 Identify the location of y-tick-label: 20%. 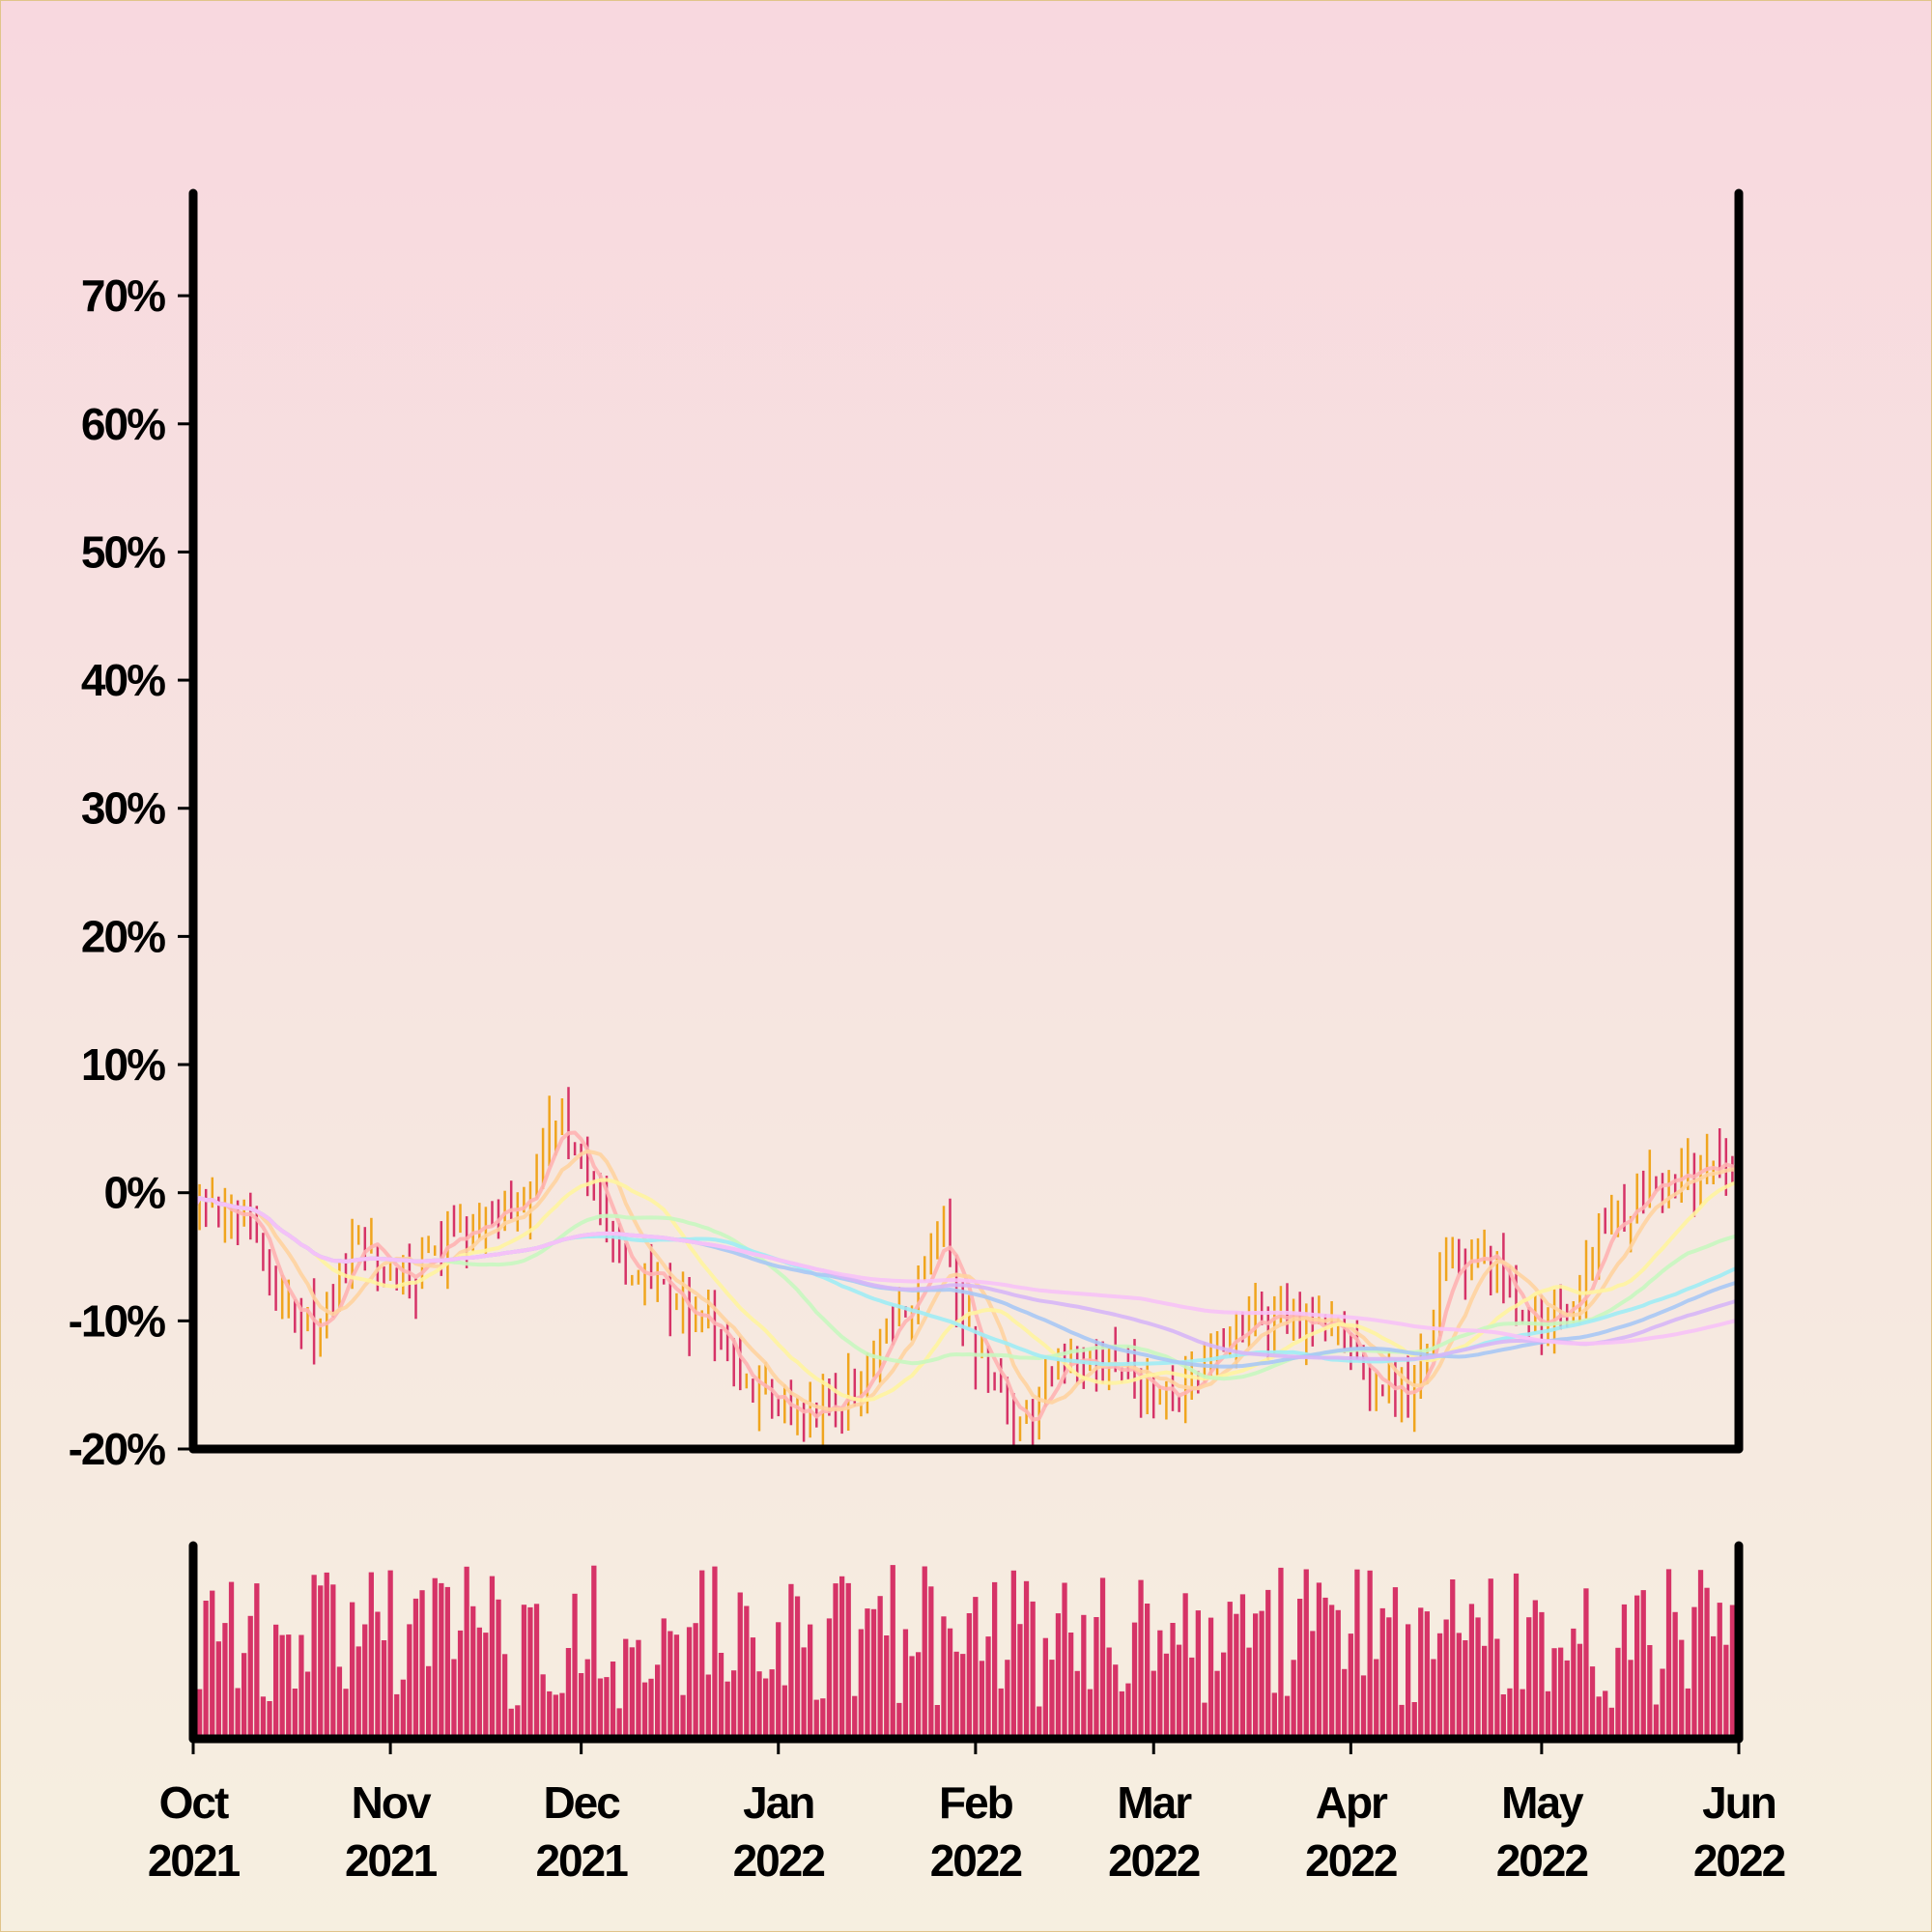
(123, 936).